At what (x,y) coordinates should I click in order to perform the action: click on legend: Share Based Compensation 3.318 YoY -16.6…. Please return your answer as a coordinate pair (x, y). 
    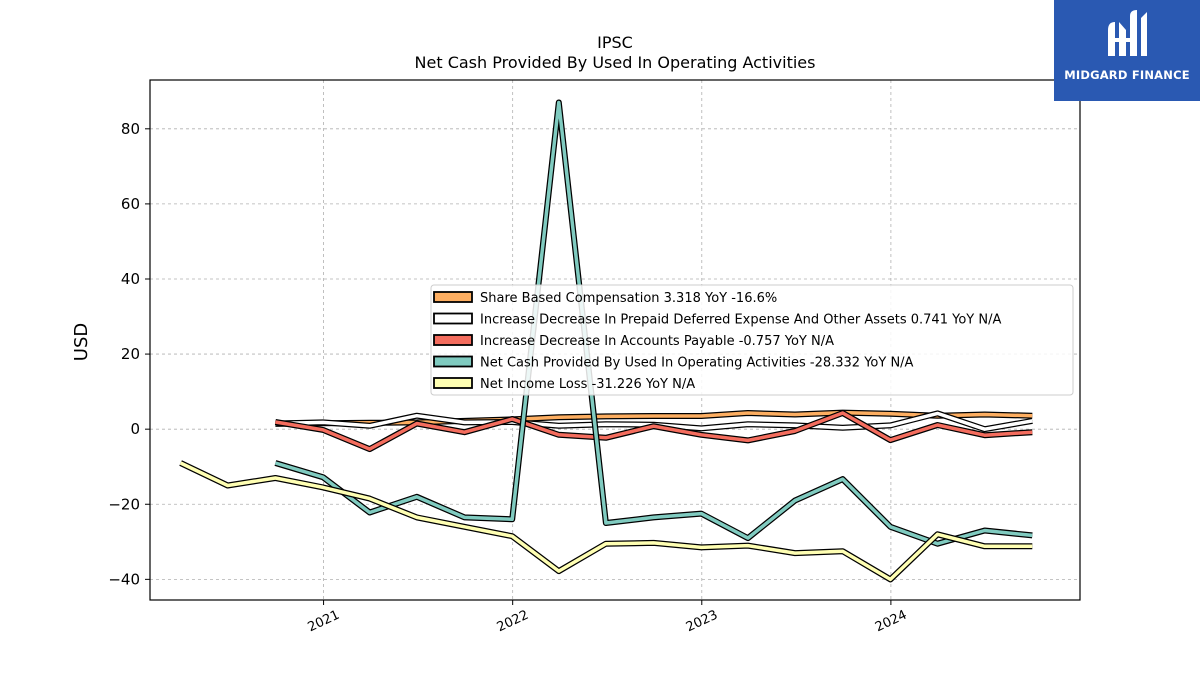
    Looking at the image, I should click on (752, 340).